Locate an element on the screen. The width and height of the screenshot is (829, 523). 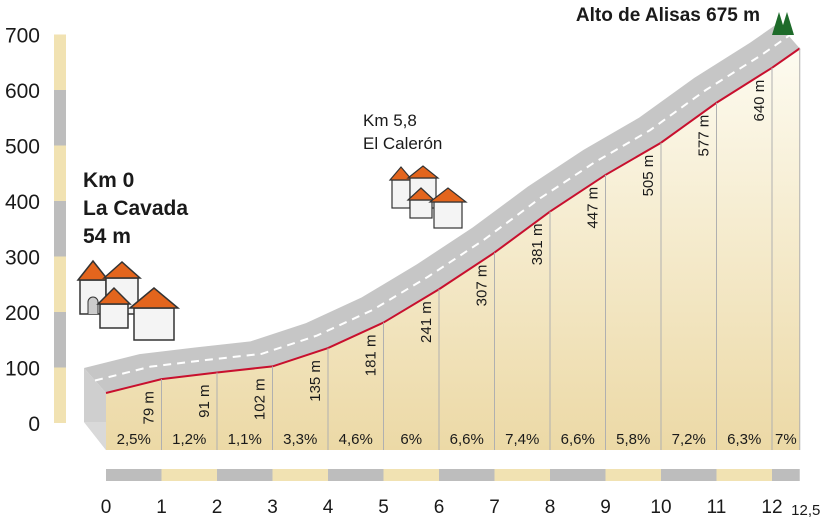
gradient-label: 7,2% is located at coordinates (689, 439).